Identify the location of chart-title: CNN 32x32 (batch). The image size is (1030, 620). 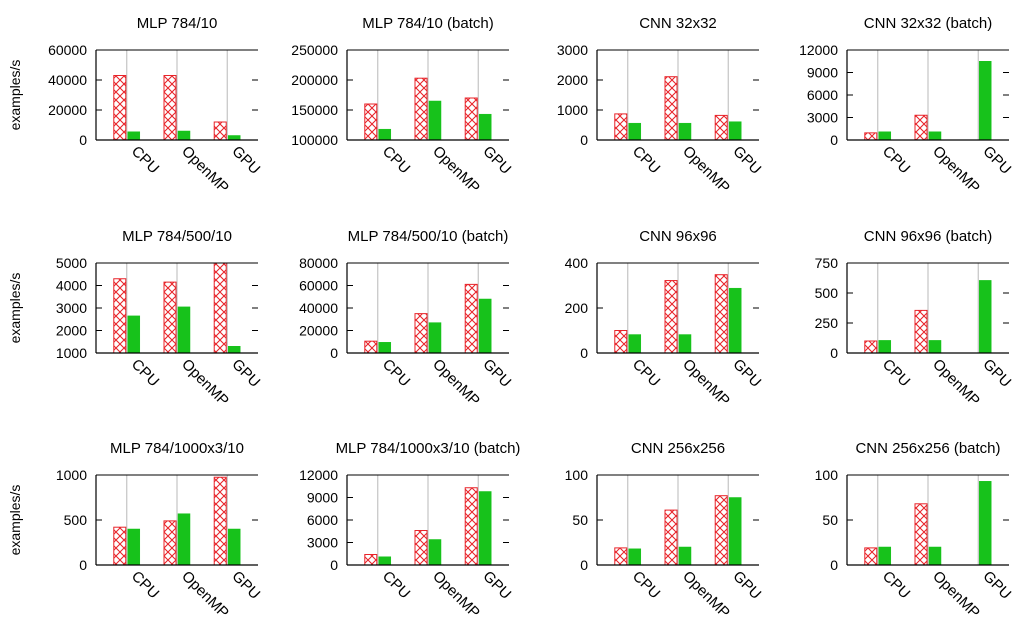
(928, 23).